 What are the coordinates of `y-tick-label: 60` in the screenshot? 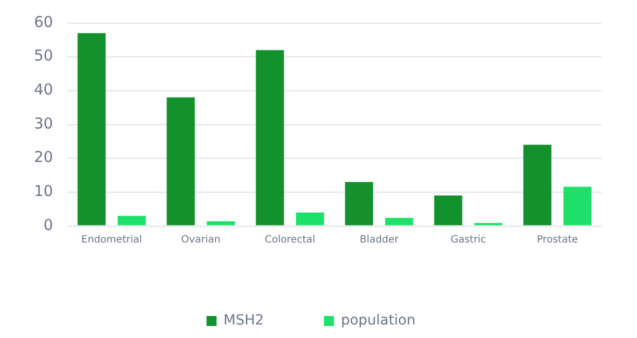 It's located at (44, 21).